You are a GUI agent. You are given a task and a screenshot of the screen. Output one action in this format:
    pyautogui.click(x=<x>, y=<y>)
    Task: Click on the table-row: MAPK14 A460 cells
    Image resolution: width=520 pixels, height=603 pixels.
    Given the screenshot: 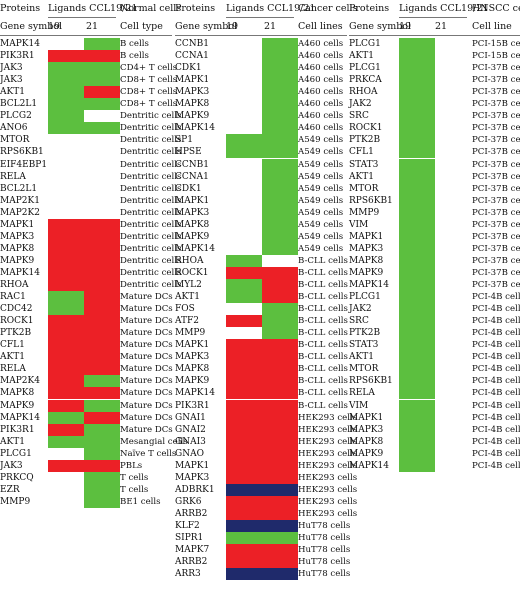 What is the action you would take?
    pyautogui.click(x=261, y=128)
    